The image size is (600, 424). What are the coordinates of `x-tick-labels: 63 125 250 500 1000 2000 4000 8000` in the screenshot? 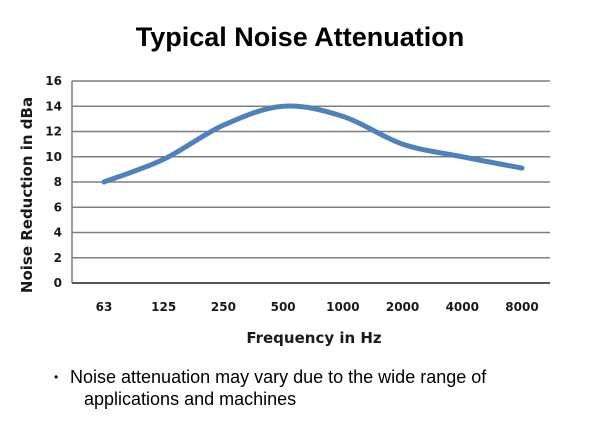 It's located at (317, 307).